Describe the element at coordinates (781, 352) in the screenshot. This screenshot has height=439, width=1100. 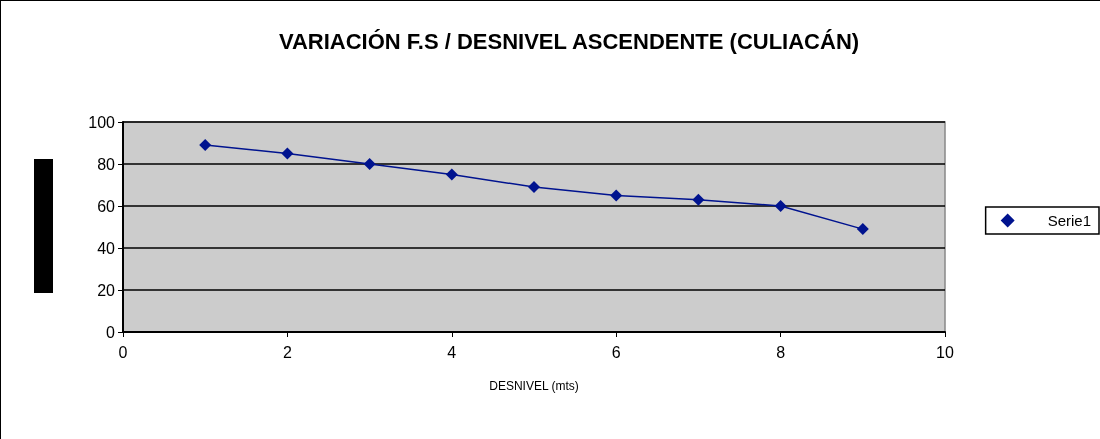
I see `x-tick-label: 8` at that location.